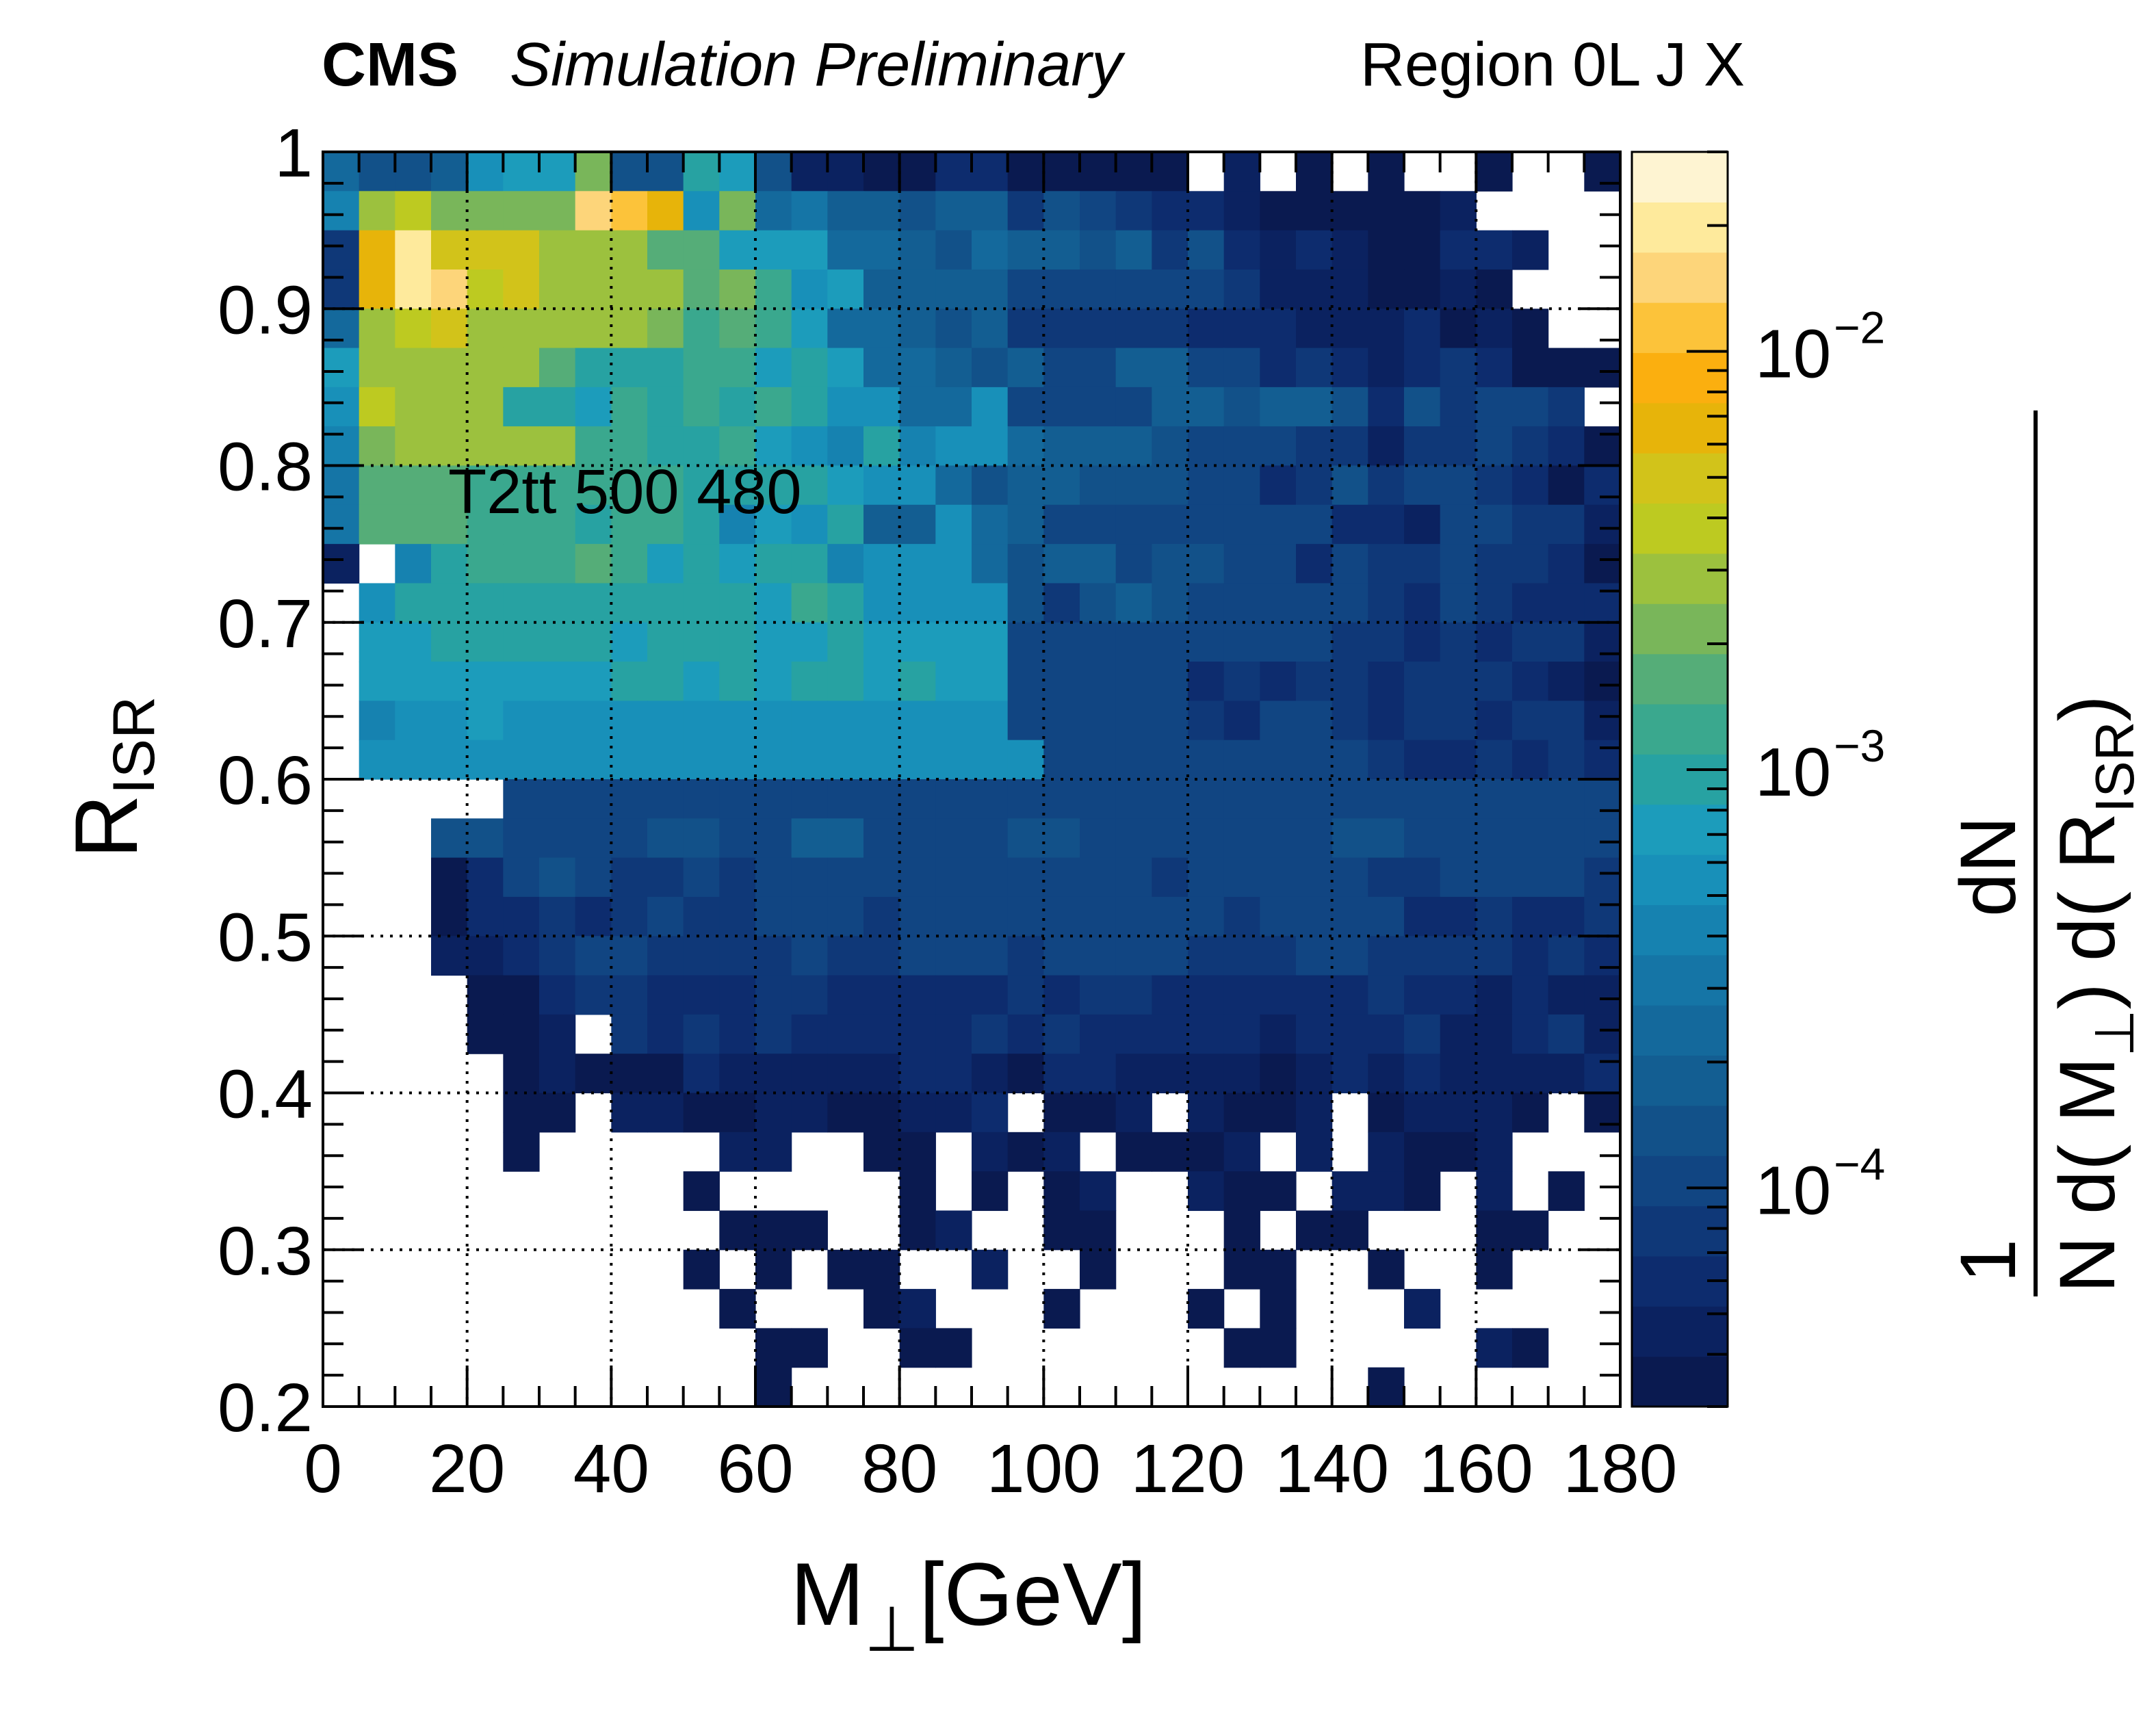 Image resolution: width=2156 pixels, height=1711 pixels. I want to click on x-tick-label: 80, so click(899, 1469).